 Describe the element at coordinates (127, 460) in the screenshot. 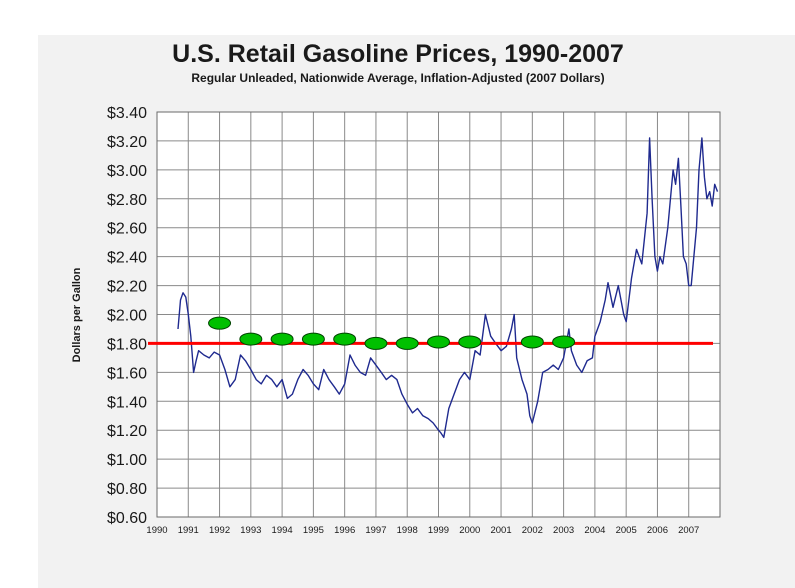

I see `y-tick-label: $1.00` at that location.